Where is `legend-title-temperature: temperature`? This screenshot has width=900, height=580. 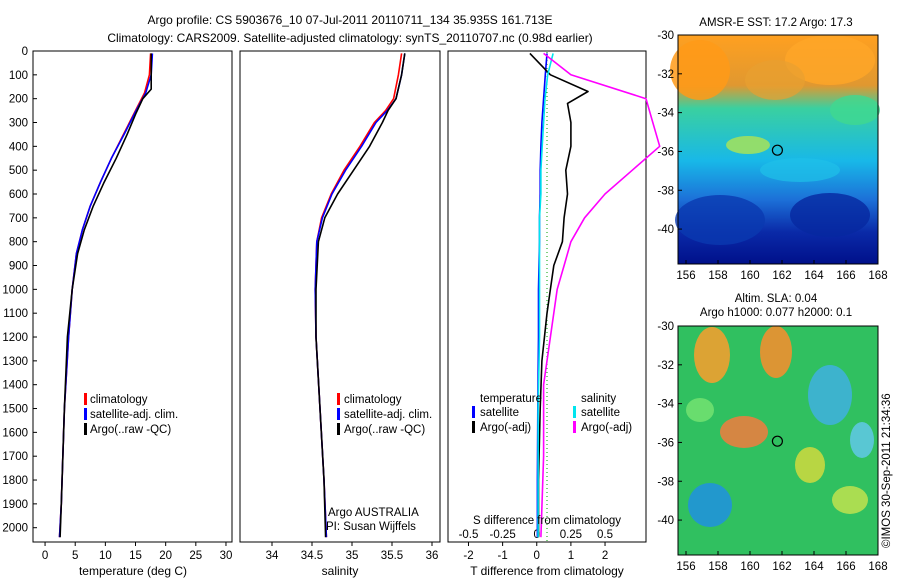 legend-title-temperature: temperature is located at coordinates (511, 399).